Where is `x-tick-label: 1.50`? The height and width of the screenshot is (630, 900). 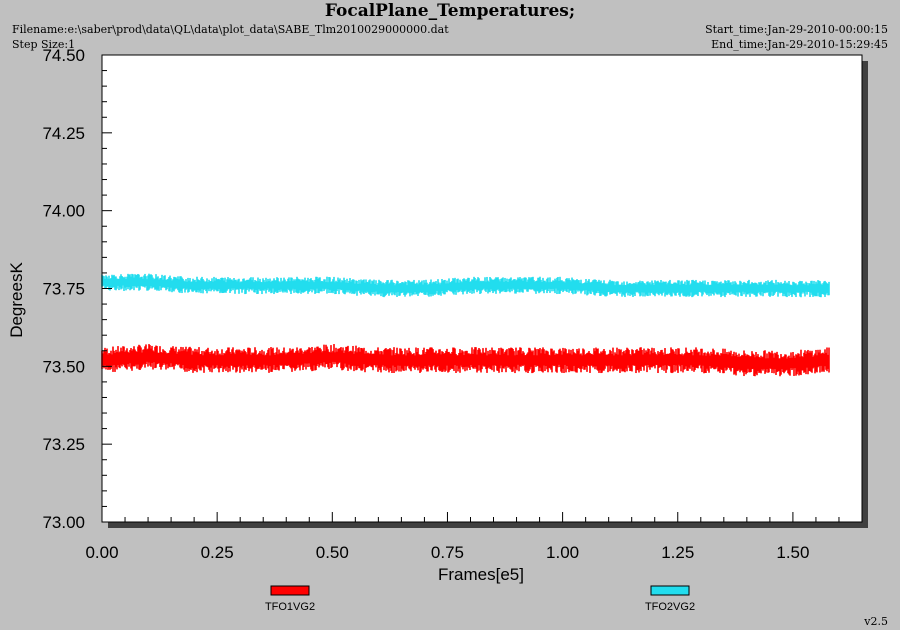
x-tick-label: 1.50 is located at coordinates (792, 552).